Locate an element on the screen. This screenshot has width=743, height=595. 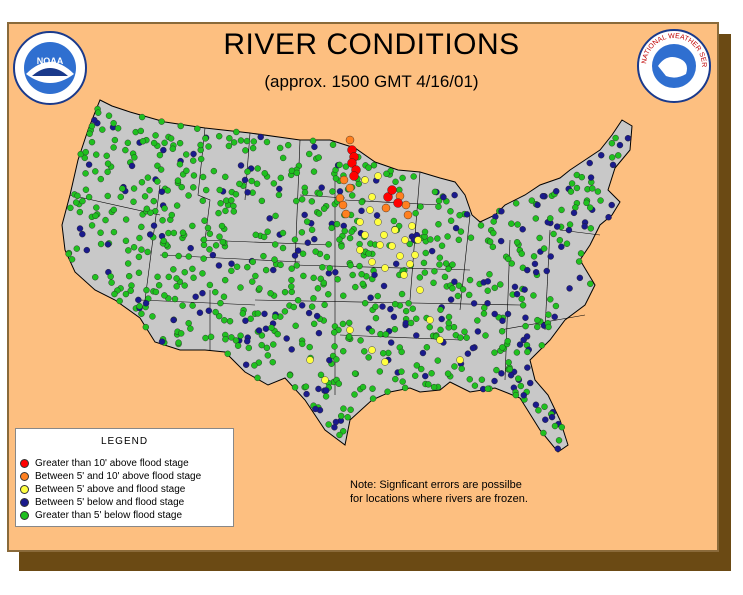
legend-label: Greater than 10' above flood stage is located at coordinates (112, 463).